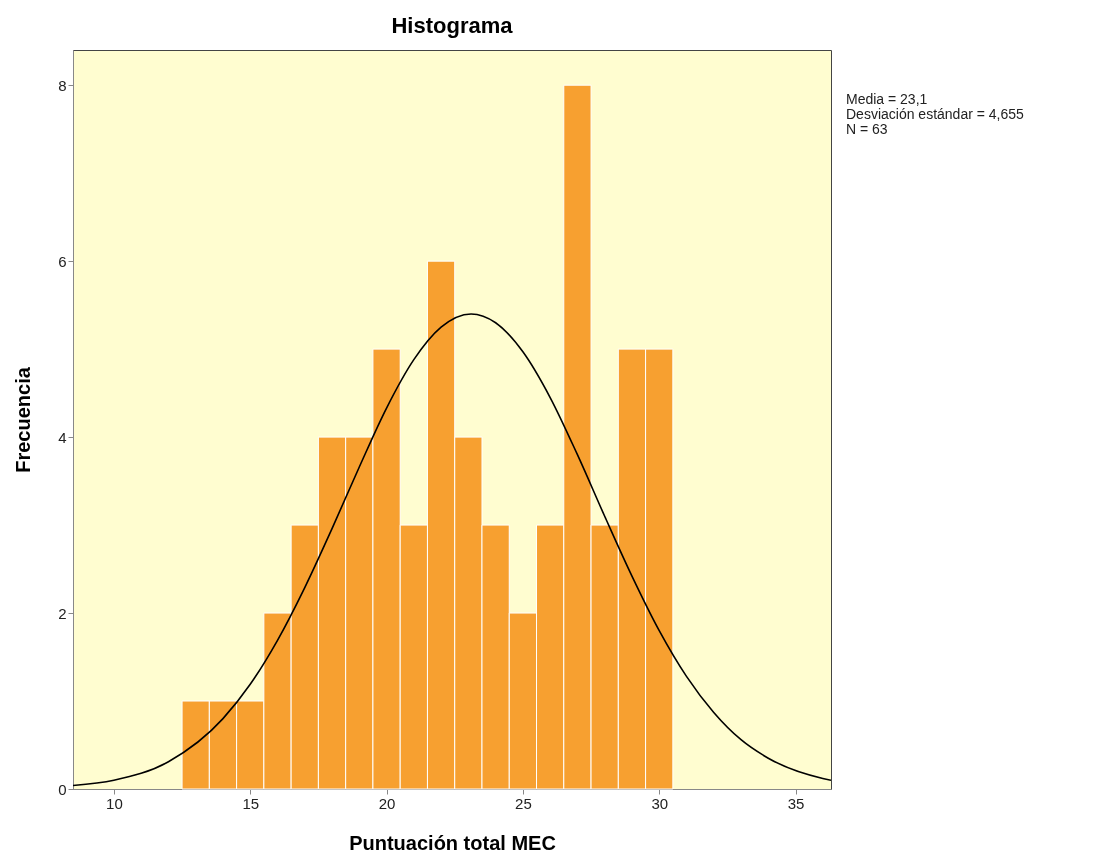 Image resolution: width=1098 pixels, height=866 pixels. Describe the element at coordinates (62, 613) in the screenshot. I see `y-tick-label: 2` at that location.